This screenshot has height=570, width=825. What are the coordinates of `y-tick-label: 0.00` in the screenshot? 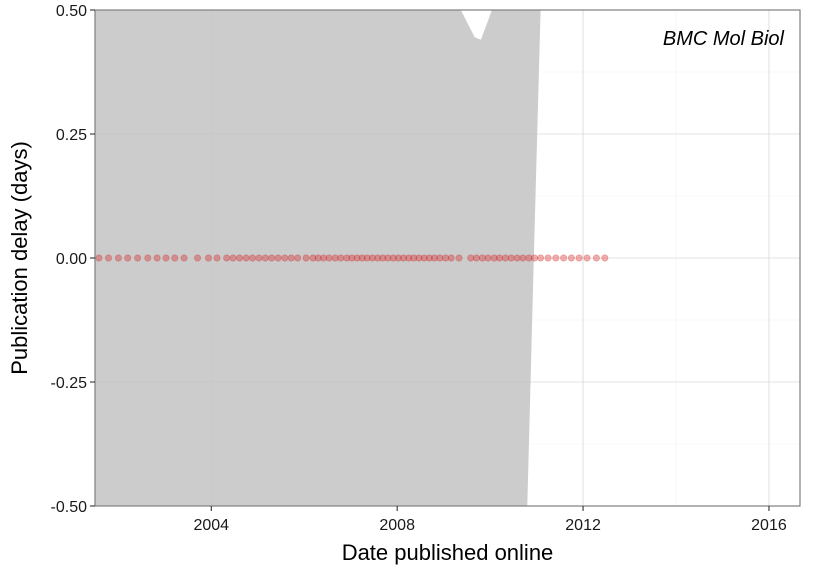 It's located at (71, 259).